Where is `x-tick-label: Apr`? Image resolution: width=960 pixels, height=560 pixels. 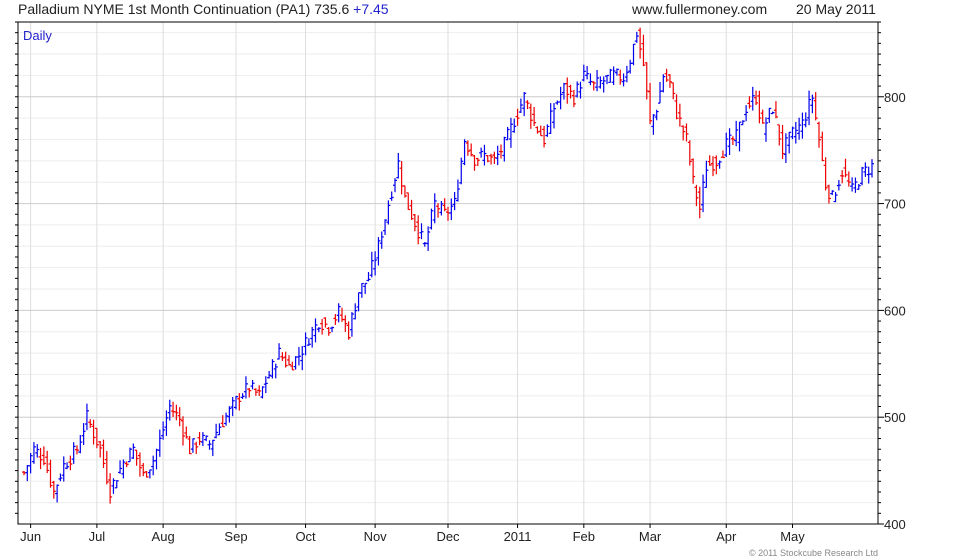
x-tick-label: Apr is located at coordinates (726, 536).